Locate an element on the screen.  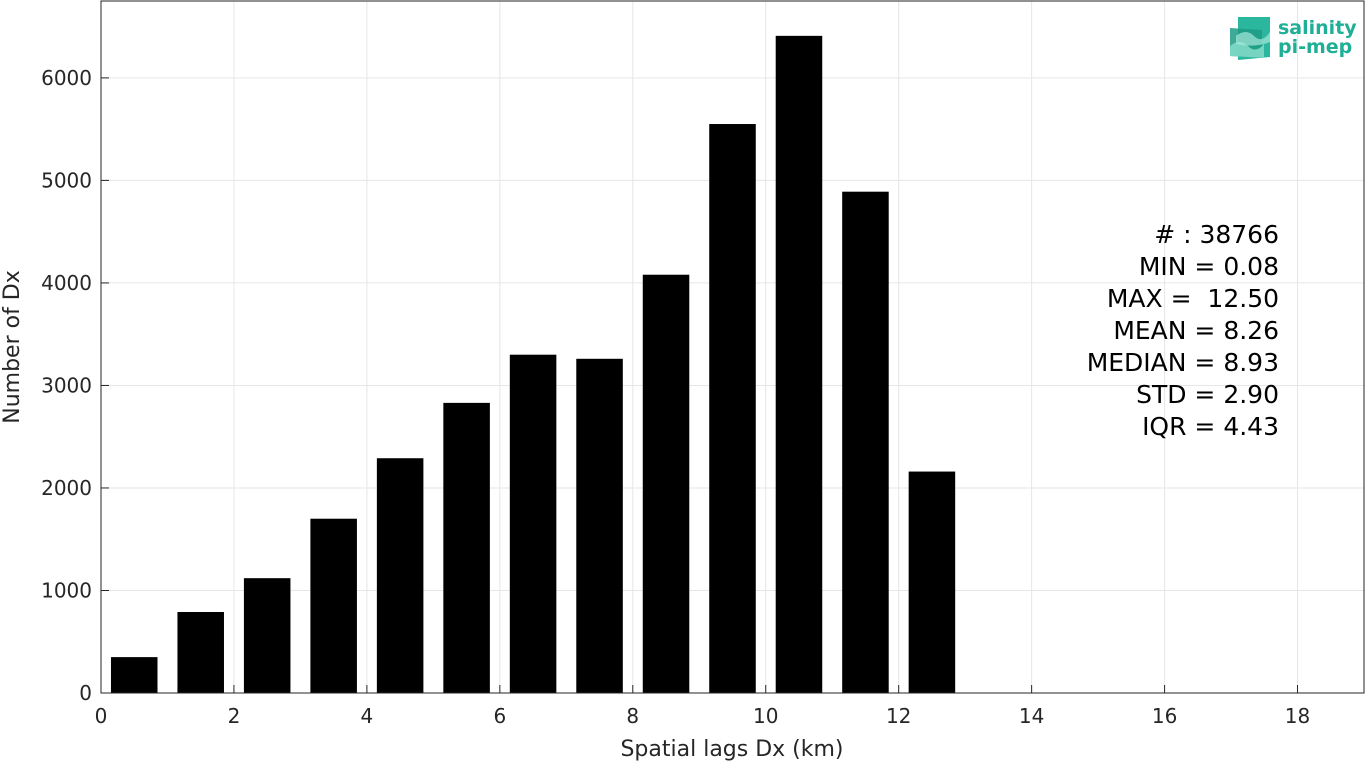
y-tick-label: 2000 is located at coordinates (66, 488).